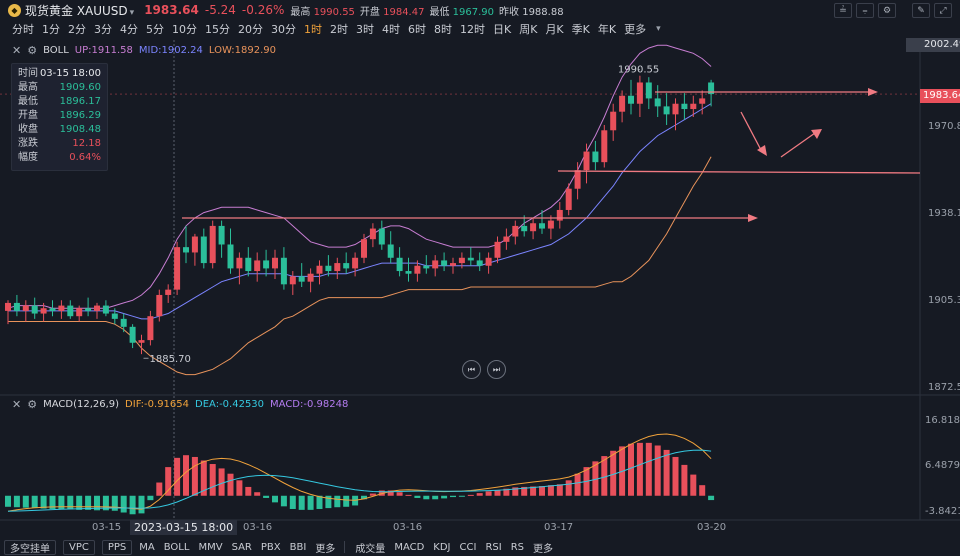 The height and width of the screenshot is (556, 960). I want to click on scroll-right-icon: ⏭, so click(496, 369).